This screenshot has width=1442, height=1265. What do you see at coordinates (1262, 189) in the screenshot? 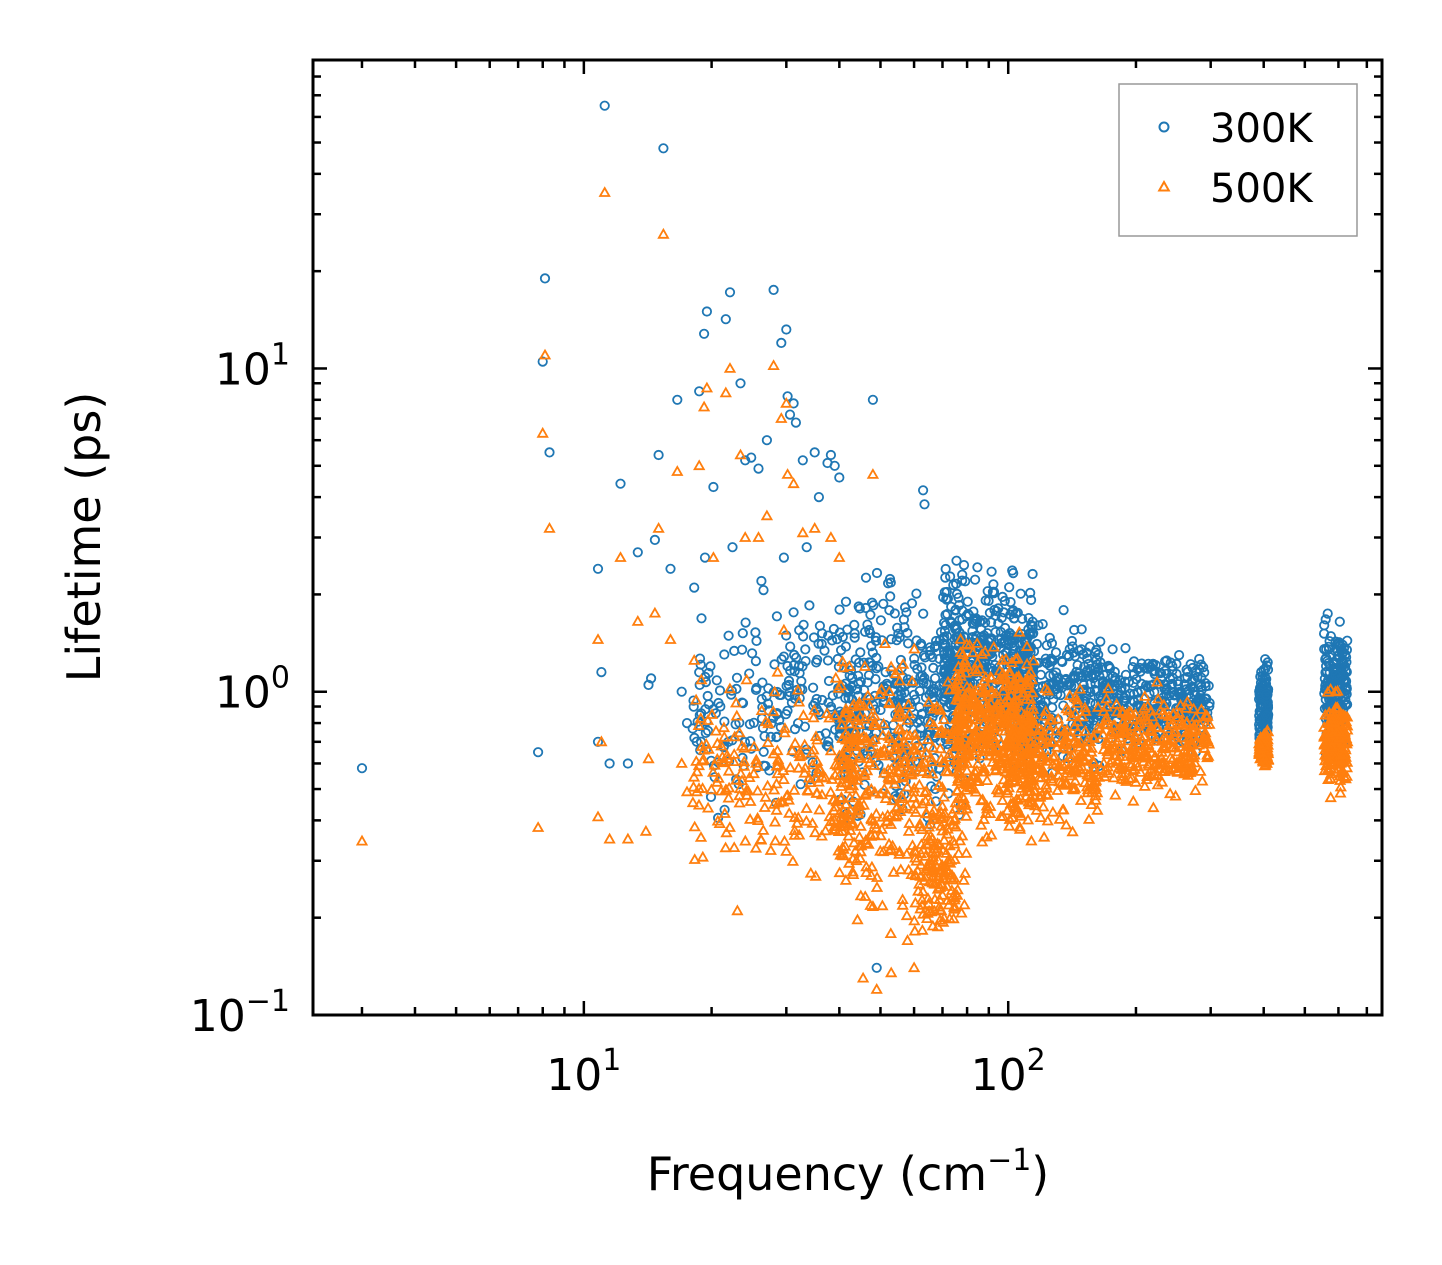
I see `legend-label-500k: 500K` at bounding box center [1262, 189].